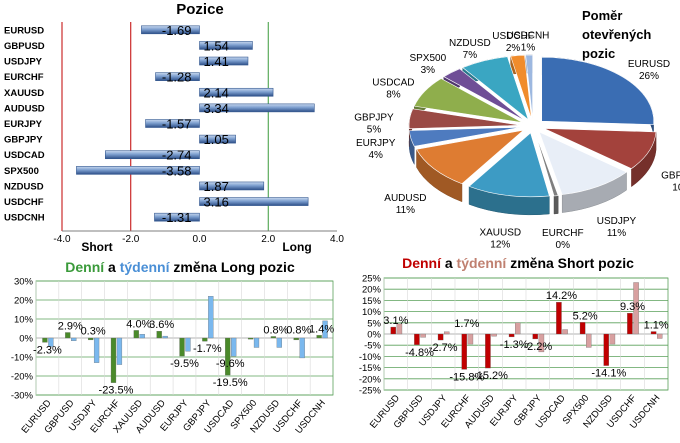 The height and width of the screenshot is (443, 680). Describe the element at coordinates (405, 198) in the screenshot. I see `pie-slice-label: AUDUSD` at that location.